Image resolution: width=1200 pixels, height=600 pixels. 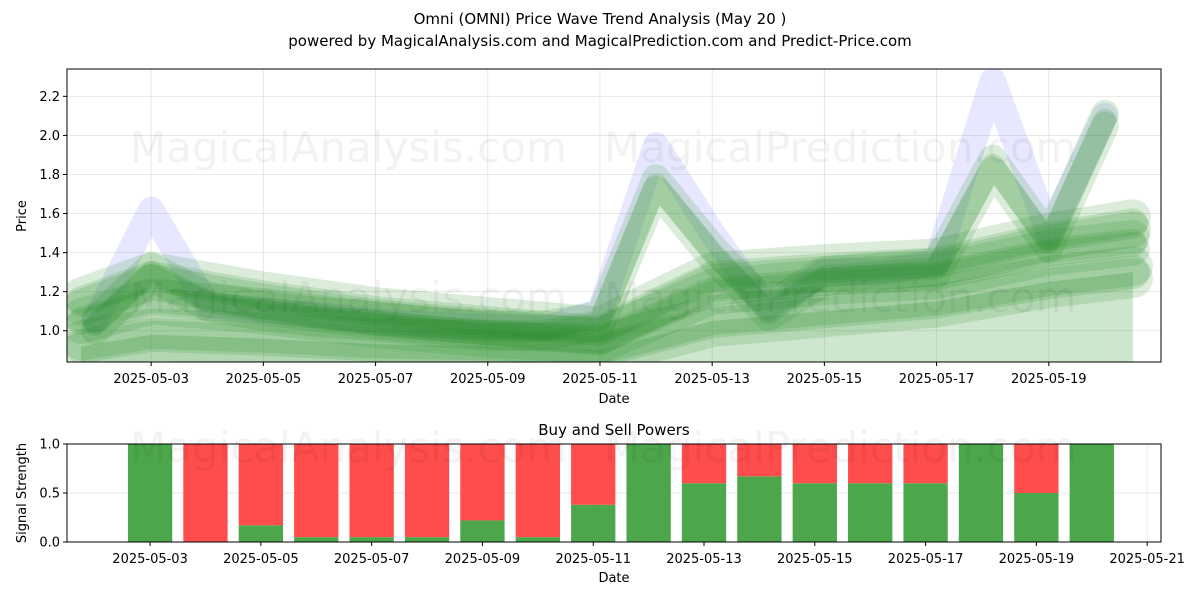 What do you see at coordinates (937, 379) in the screenshot?
I see `price-x-tick-label: 2025-05-17` at bounding box center [937, 379].